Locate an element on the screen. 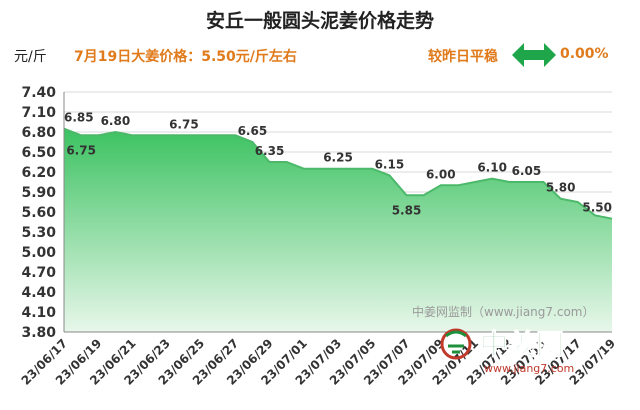 This screenshot has height=410, width=640. y-tick-label: 5.30 is located at coordinates (38, 233).